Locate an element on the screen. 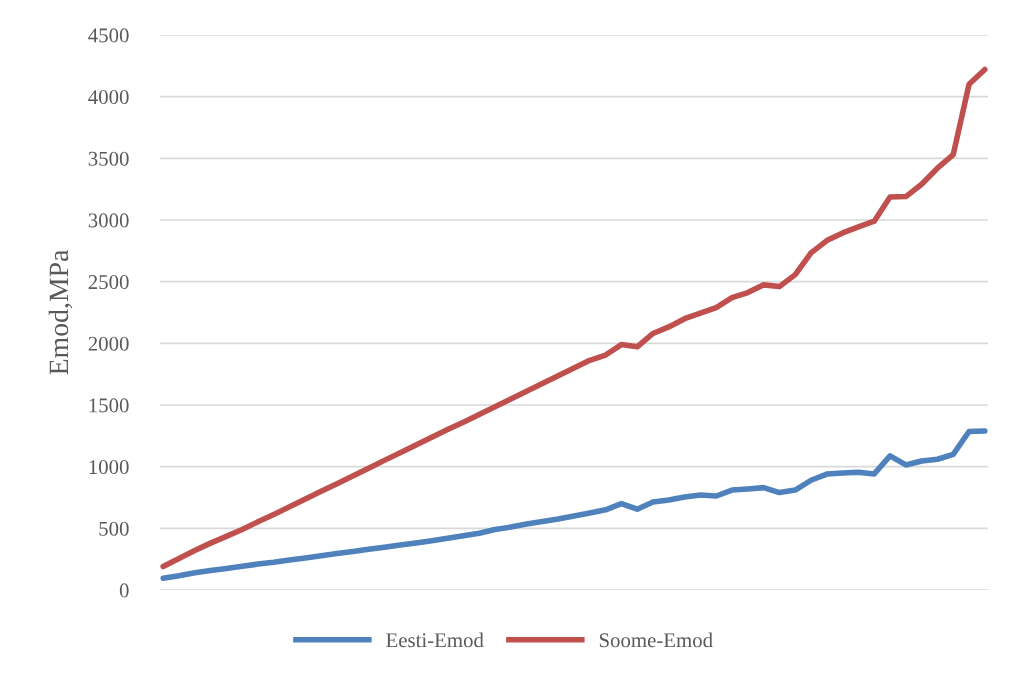  y-tick-label: 3000 is located at coordinates (108, 220).